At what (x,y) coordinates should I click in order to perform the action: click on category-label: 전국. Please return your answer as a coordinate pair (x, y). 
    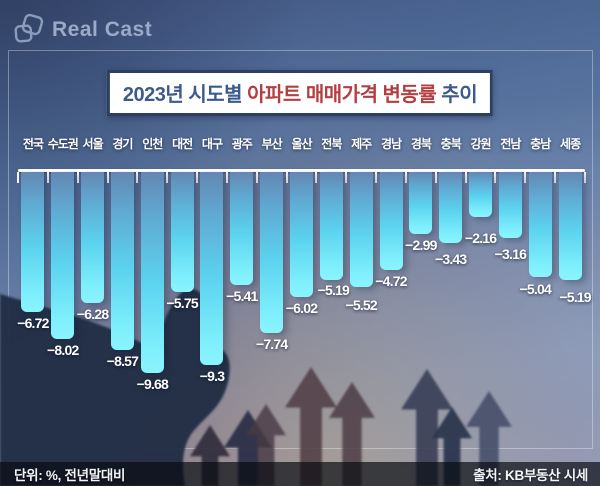
    Looking at the image, I should click on (33, 144).